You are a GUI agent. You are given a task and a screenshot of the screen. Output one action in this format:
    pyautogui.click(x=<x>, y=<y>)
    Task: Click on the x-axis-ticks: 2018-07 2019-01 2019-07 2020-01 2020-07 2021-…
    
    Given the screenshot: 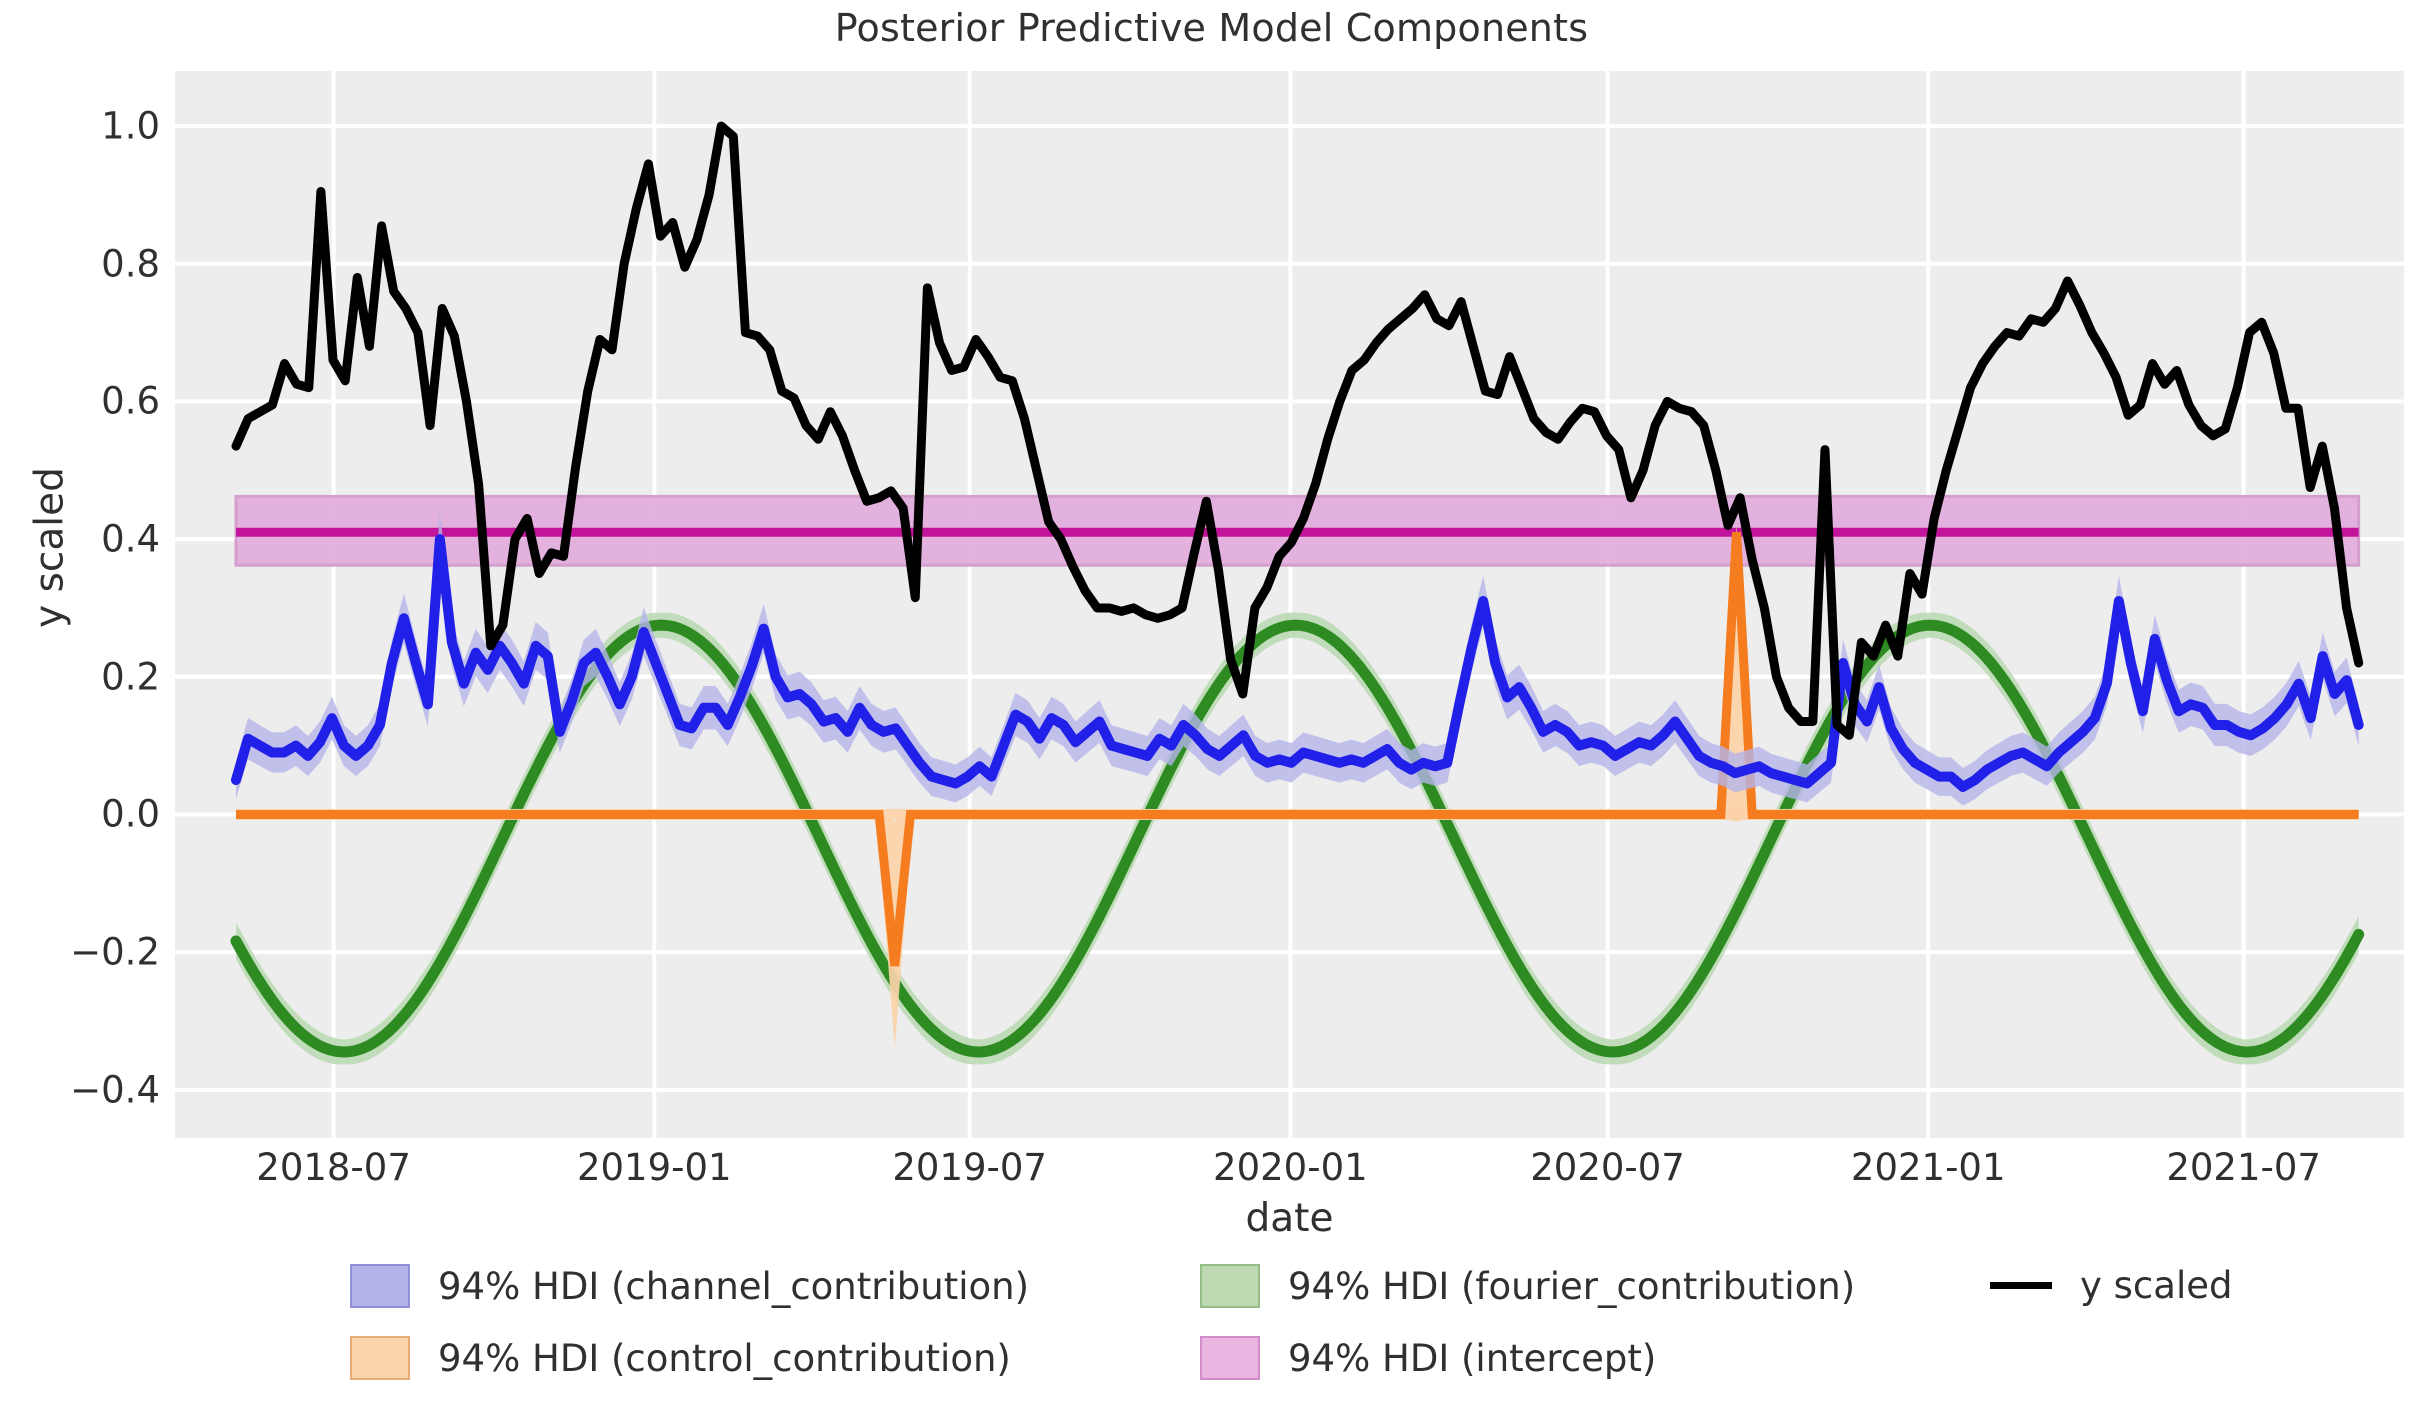 What is the action you would take?
    pyautogui.click(x=1289, y=1173)
    